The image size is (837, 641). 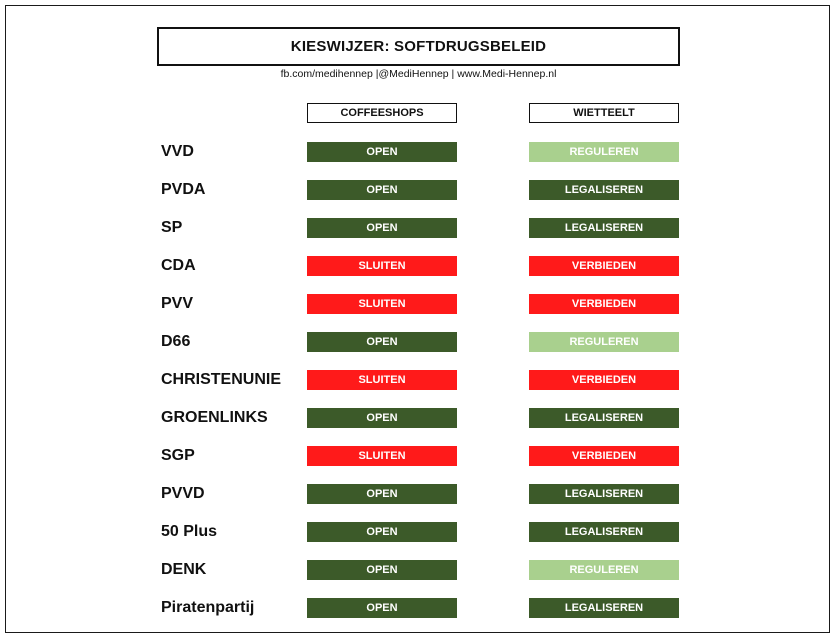 What do you see at coordinates (604, 113) in the screenshot?
I see `column-header-wietteelt: WIETTEELT` at bounding box center [604, 113].